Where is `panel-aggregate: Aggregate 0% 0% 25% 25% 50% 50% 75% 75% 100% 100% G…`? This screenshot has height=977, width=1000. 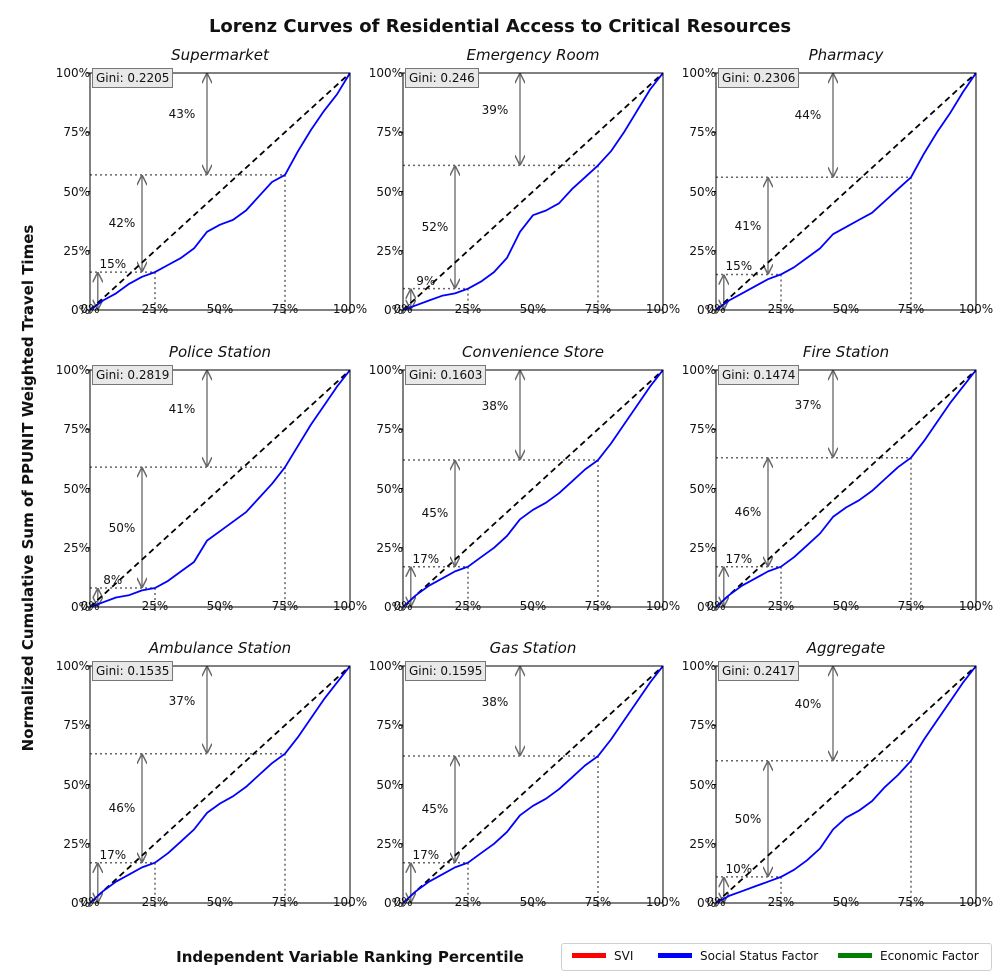
panel-aggregate: Aggregate 0% 0% 25% 25% 50% 50% 75% 75% 100% 100% G… is located at coordinates (824, 790).